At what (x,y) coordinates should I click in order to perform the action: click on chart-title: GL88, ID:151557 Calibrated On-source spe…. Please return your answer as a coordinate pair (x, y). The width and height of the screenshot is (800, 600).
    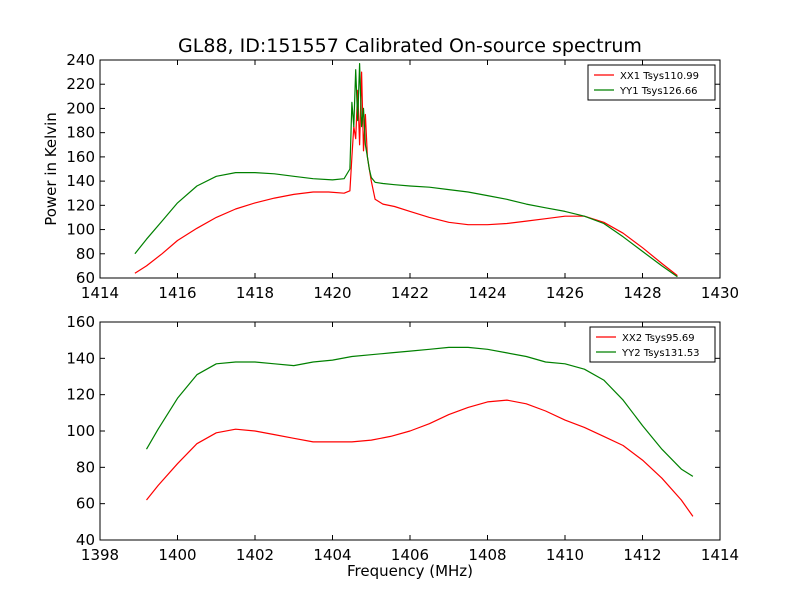
    Looking at the image, I should click on (410, 46).